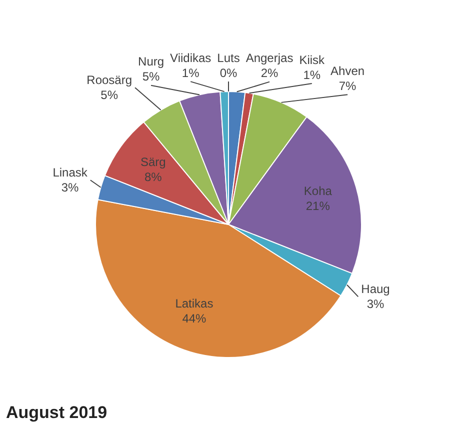 The height and width of the screenshot is (427, 457). What do you see at coordinates (57, 413) in the screenshot?
I see `text: August 2019` at bounding box center [57, 413].